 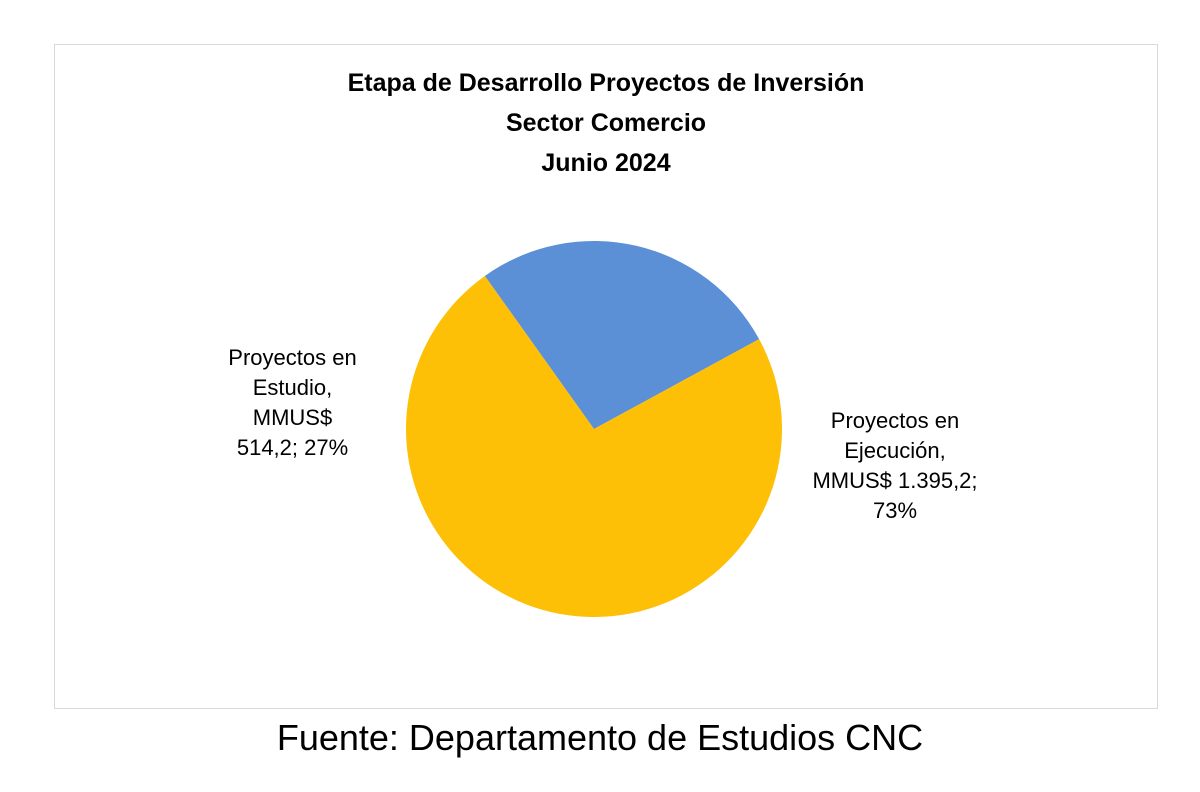 I want to click on data-label-estudio-line-1: Proyectos en, so click(x=292, y=357).